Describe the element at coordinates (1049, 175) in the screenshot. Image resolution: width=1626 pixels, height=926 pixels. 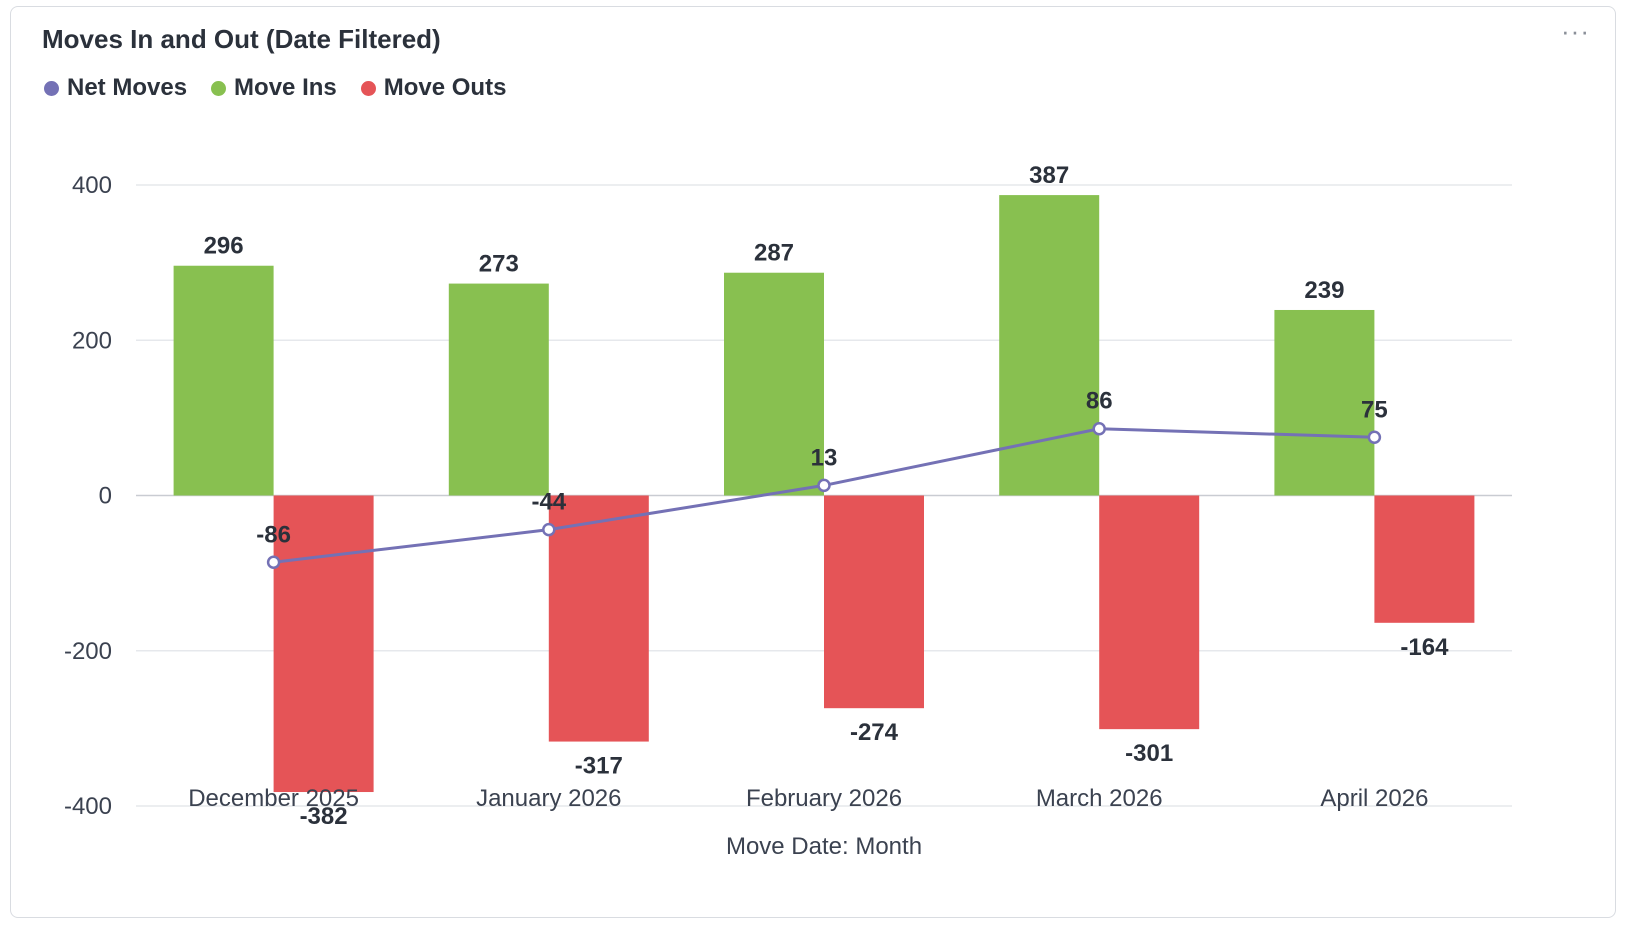
I see `data-label-move-ins: 387` at that location.